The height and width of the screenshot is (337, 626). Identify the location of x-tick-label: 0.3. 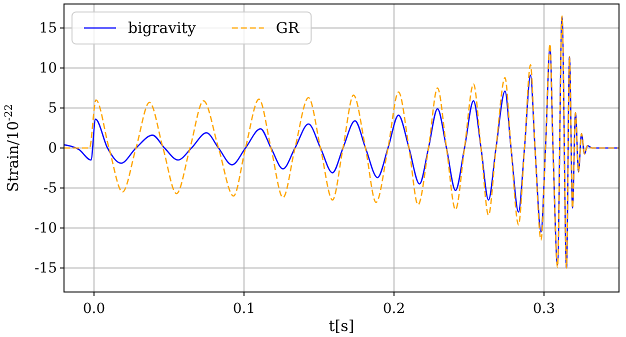
(544, 309).